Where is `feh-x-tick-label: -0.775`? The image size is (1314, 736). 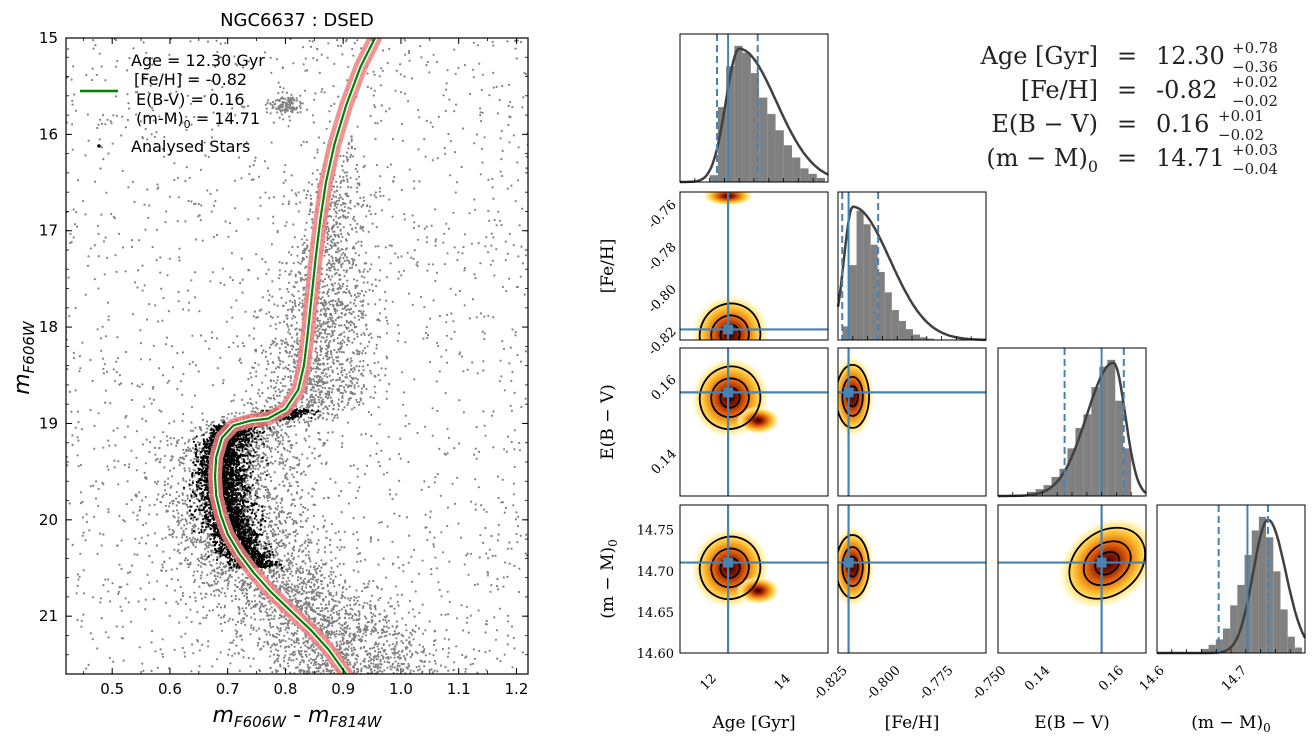 feh-x-tick-label: -0.775 is located at coordinates (937, 683).